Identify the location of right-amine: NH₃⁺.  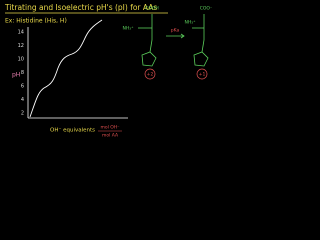
(191, 23).